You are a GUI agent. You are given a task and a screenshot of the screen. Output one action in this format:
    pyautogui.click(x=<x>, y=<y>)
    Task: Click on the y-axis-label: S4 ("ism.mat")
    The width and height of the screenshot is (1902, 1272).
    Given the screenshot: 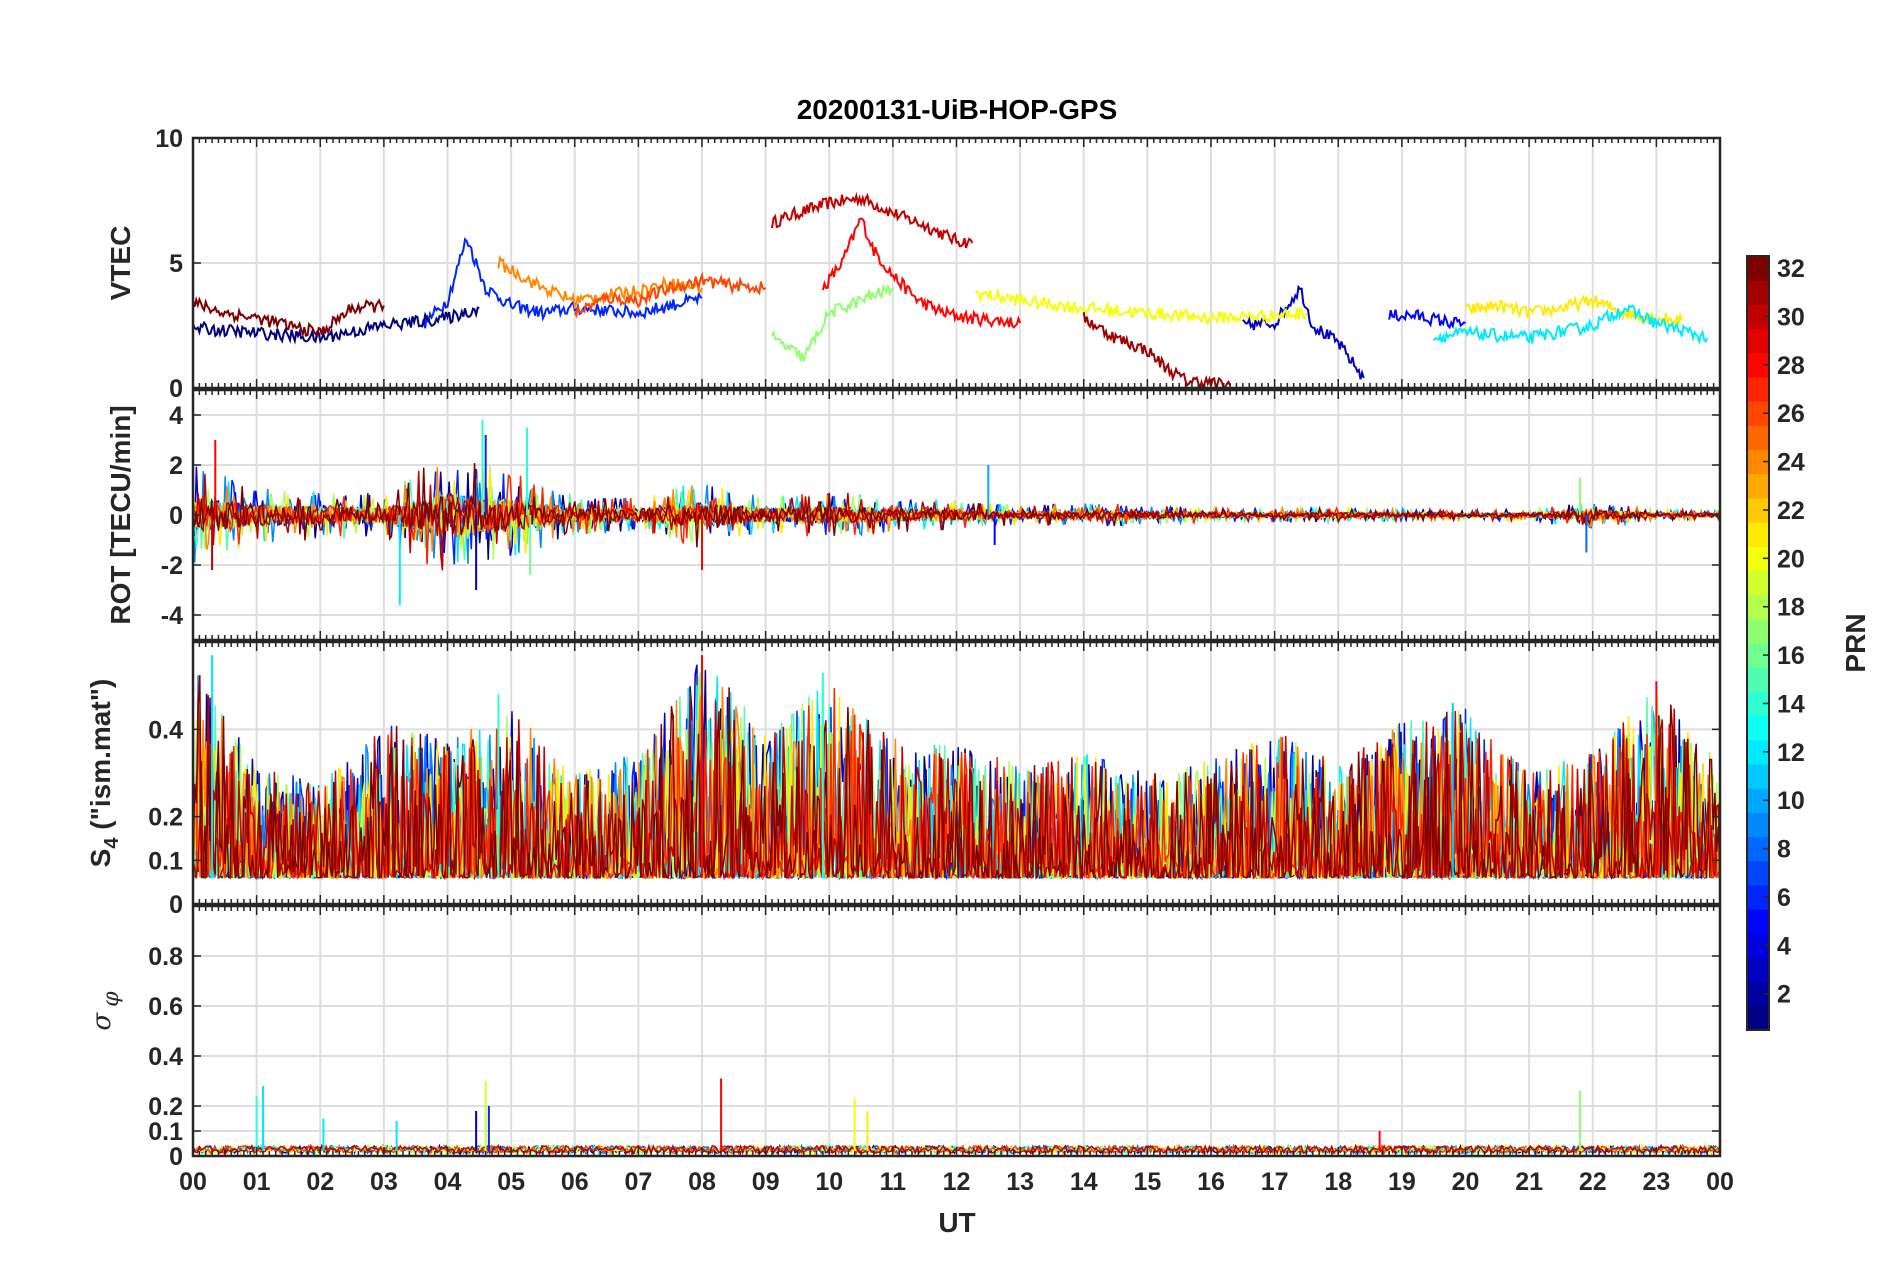 What is the action you would take?
    pyautogui.click(x=104, y=773)
    